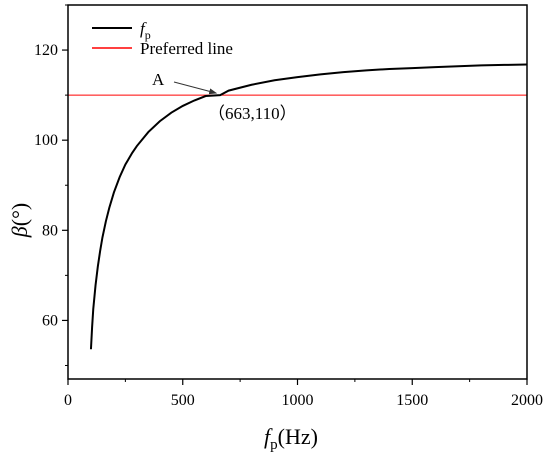  Describe the element at coordinates (298, 400) in the screenshot. I see `x-tick-label: 1000` at that location.